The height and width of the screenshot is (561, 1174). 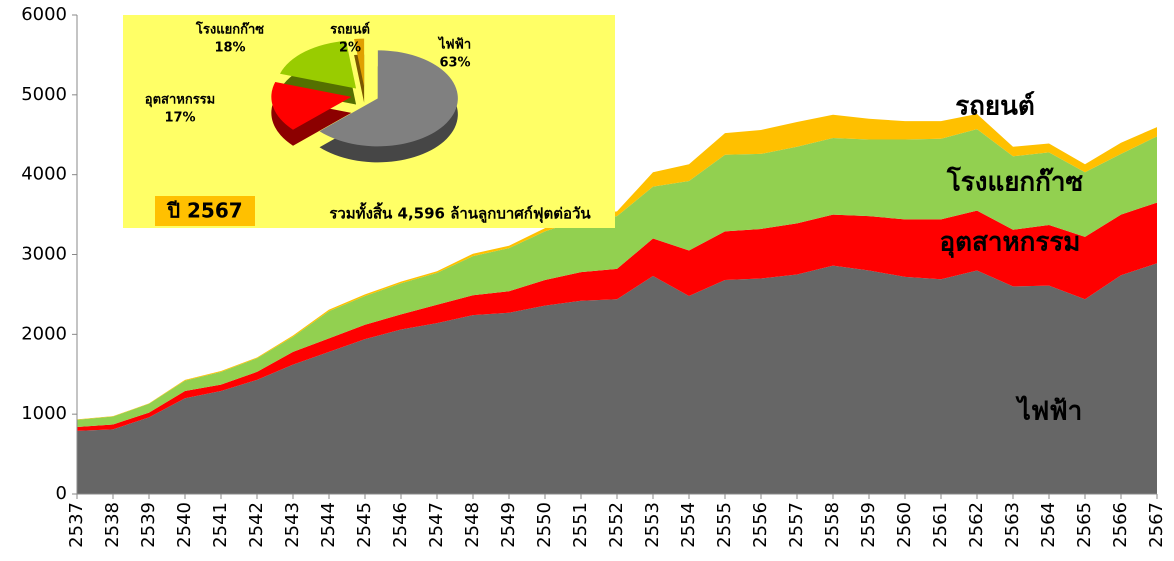 I want to click on y-tick-label: 2000, so click(x=44, y=333).